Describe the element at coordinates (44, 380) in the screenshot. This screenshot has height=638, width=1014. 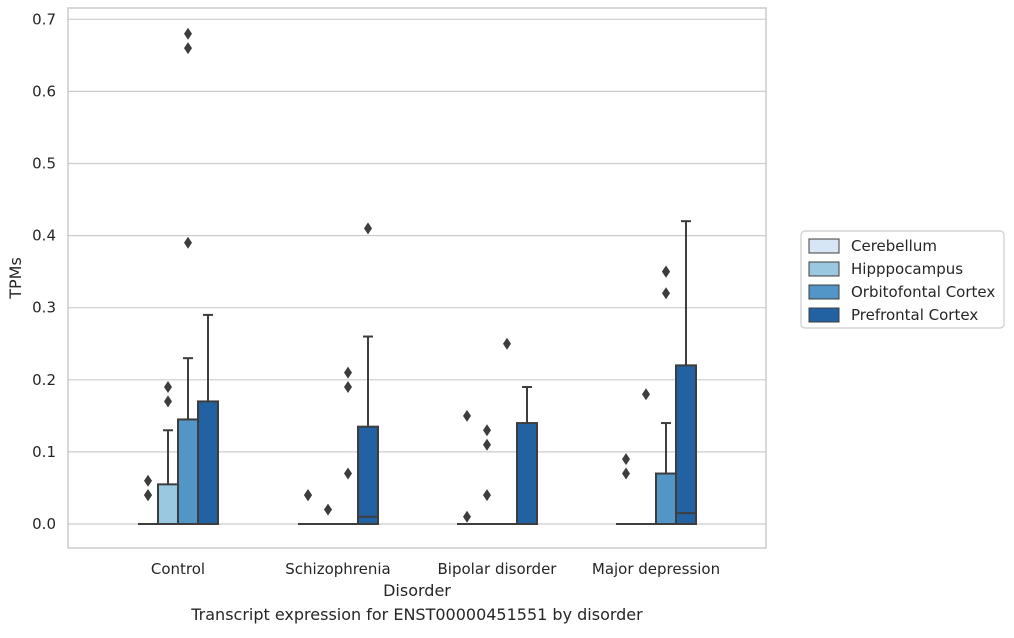
I see `y-tick-label: 0.2` at that location.